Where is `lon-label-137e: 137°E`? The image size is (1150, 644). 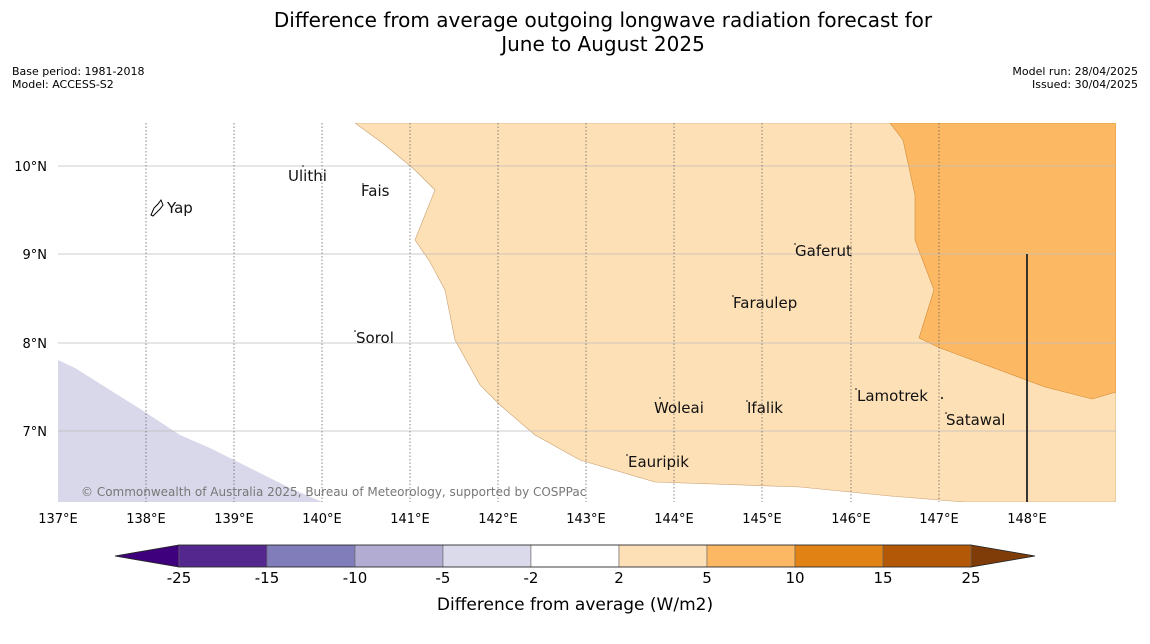
lon-label-137e: 137°E is located at coordinates (58, 519).